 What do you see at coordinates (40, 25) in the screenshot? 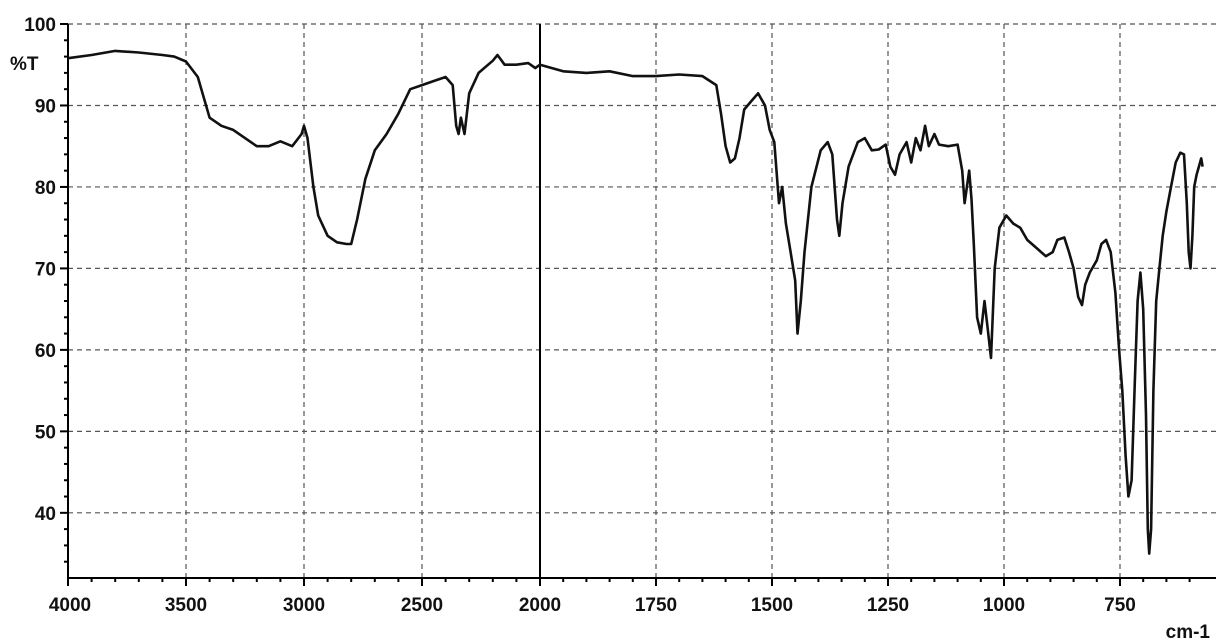
I see `y-tick-label: 100` at bounding box center [40, 25].